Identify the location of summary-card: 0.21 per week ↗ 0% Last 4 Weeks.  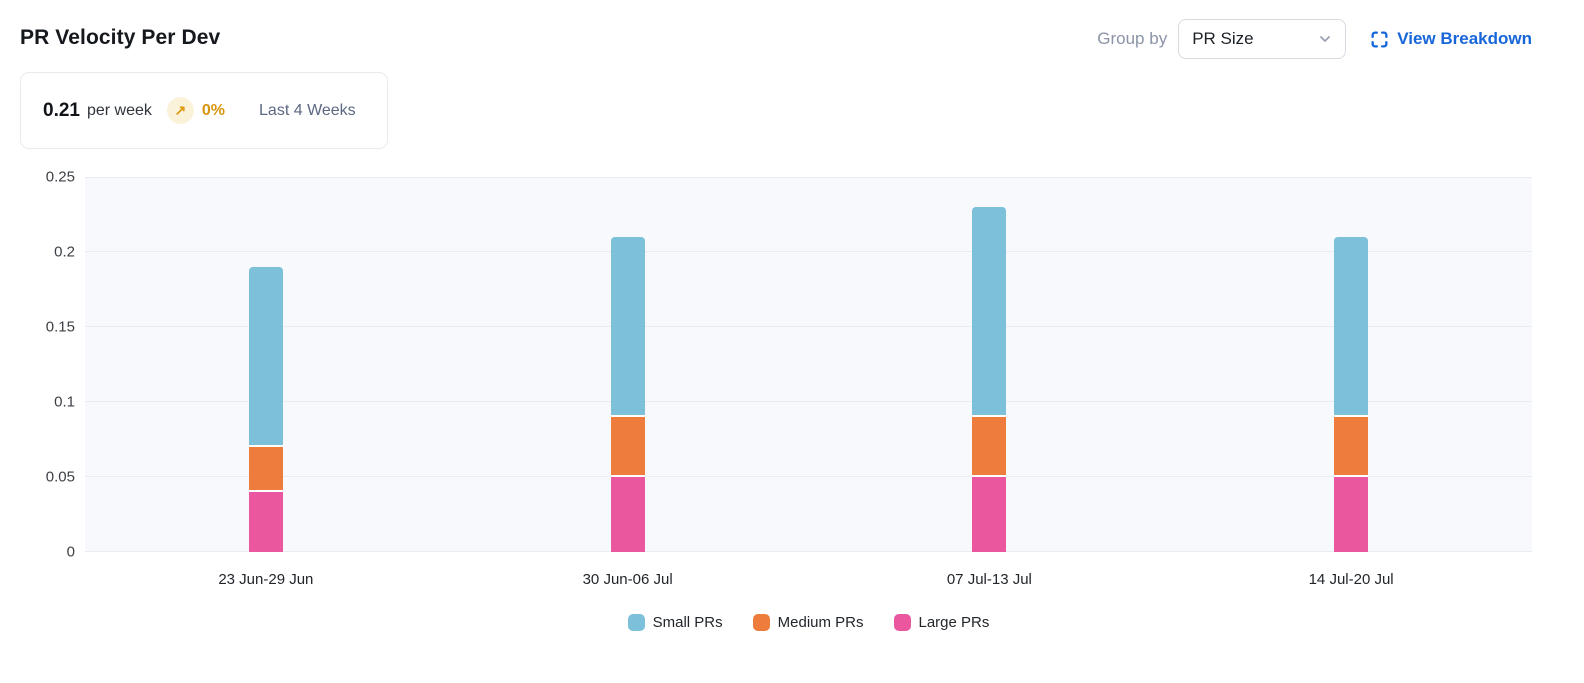
(204, 110).